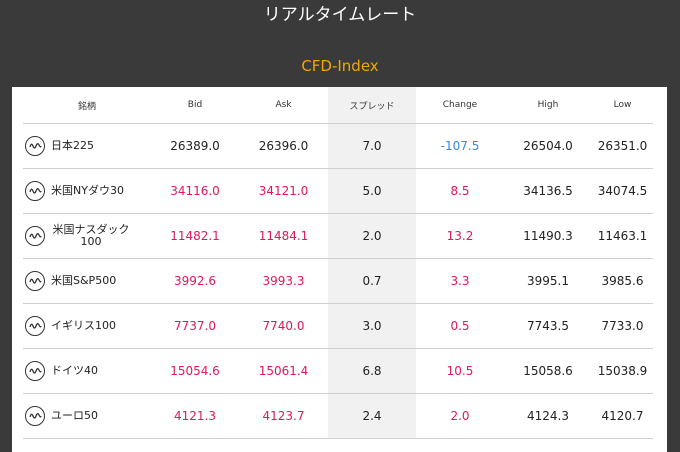  What do you see at coordinates (372, 105) in the screenshot?
I see `header-spread: スプレッド` at bounding box center [372, 105].